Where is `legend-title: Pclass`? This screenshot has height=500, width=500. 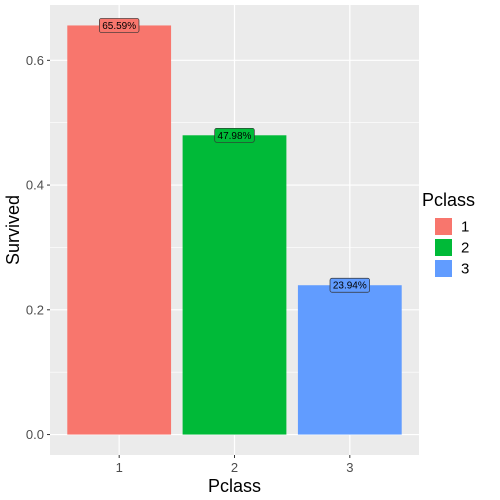
legend-title: Pclass is located at coordinates (448, 200).